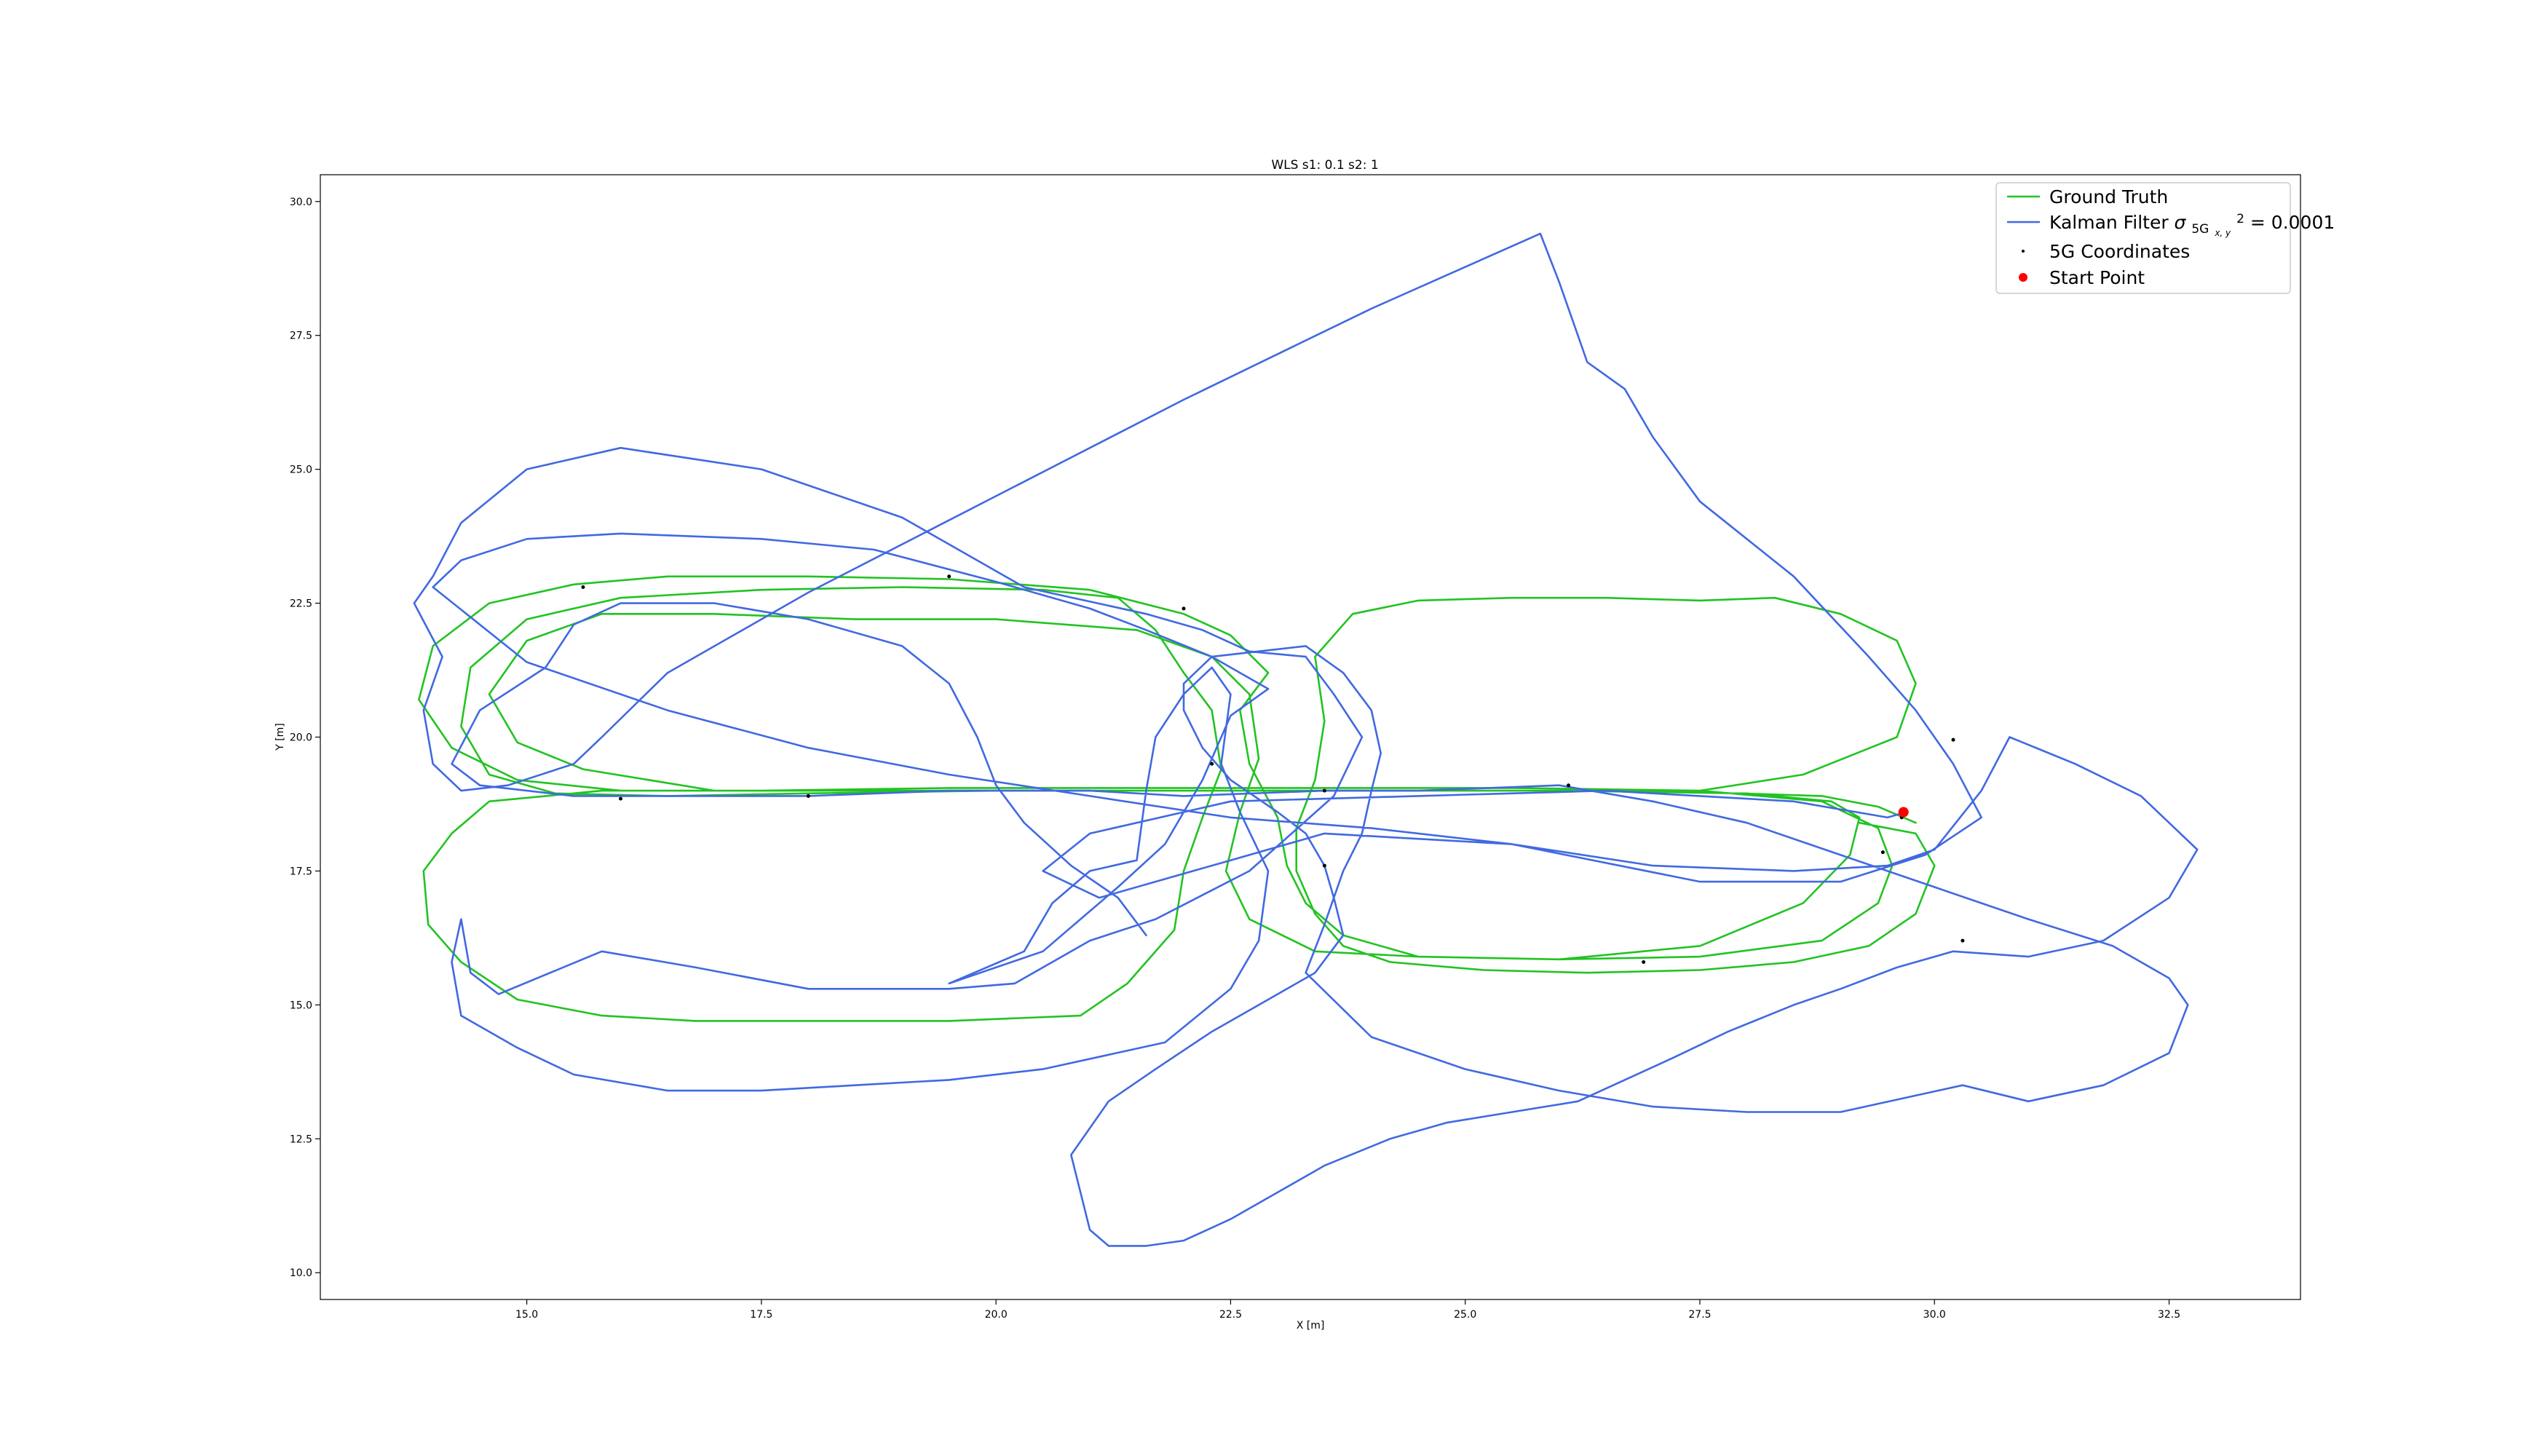 Image resolution: width=2548 pixels, height=1456 pixels. What do you see at coordinates (761, 1315) in the screenshot?
I see `x-tick-label: 17.5` at bounding box center [761, 1315].